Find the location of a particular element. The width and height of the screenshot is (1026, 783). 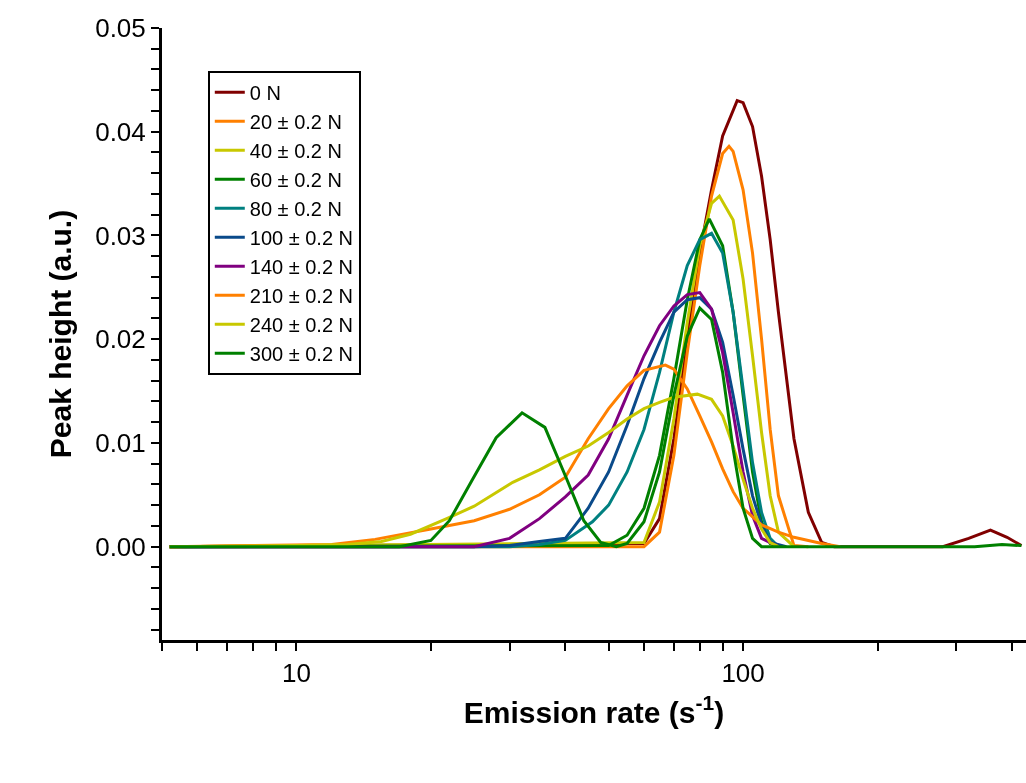

y-axis-title: Peak height (a.u.) is located at coordinates (61, 334).